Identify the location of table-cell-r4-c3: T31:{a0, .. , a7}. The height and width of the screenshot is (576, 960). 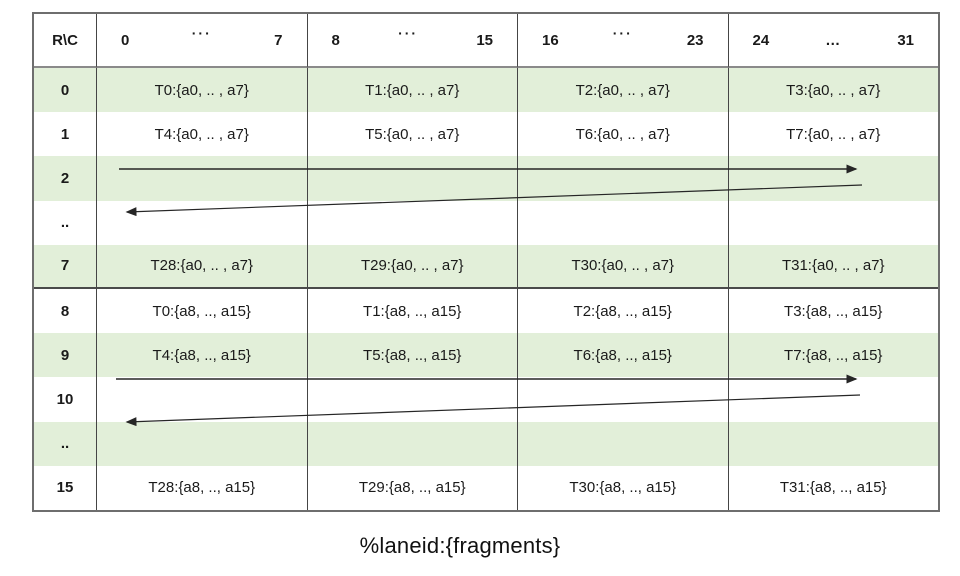
(832, 266).